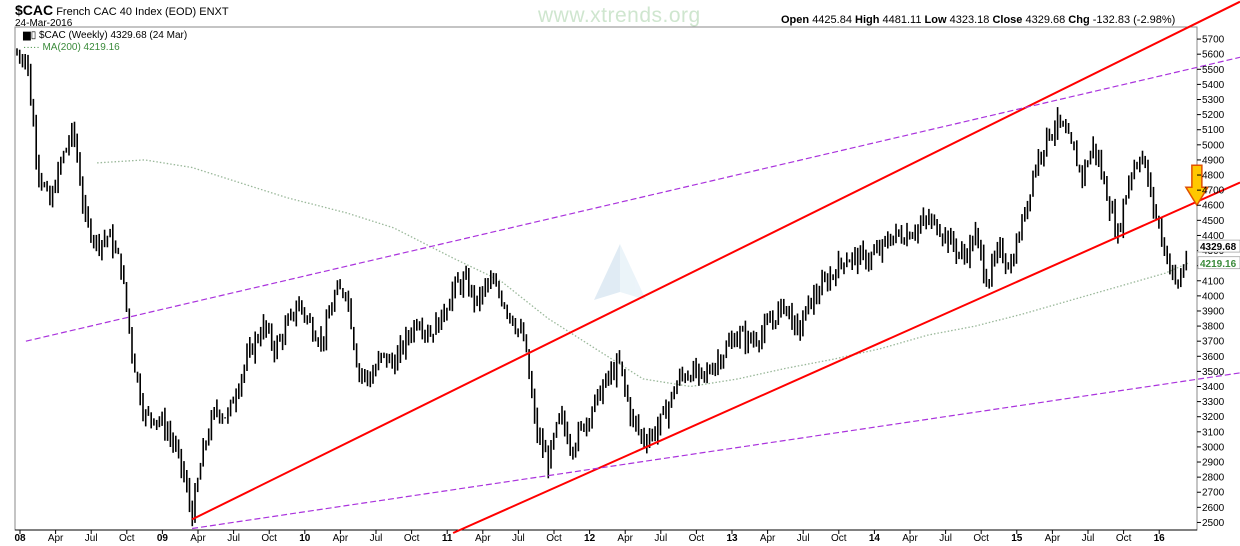 The image size is (1240, 546). What do you see at coordinates (1213, 372) in the screenshot?
I see `y-tick-label: 3500` at bounding box center [1213, 372].